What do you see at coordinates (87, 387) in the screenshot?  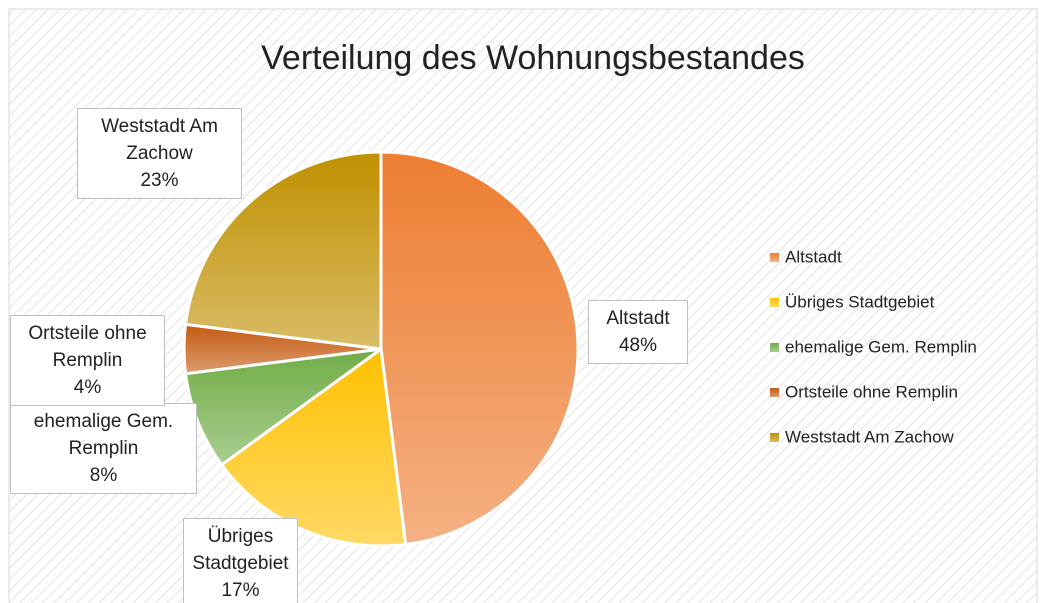 I see `label-value: 4%` at bounding box center [87, 387].